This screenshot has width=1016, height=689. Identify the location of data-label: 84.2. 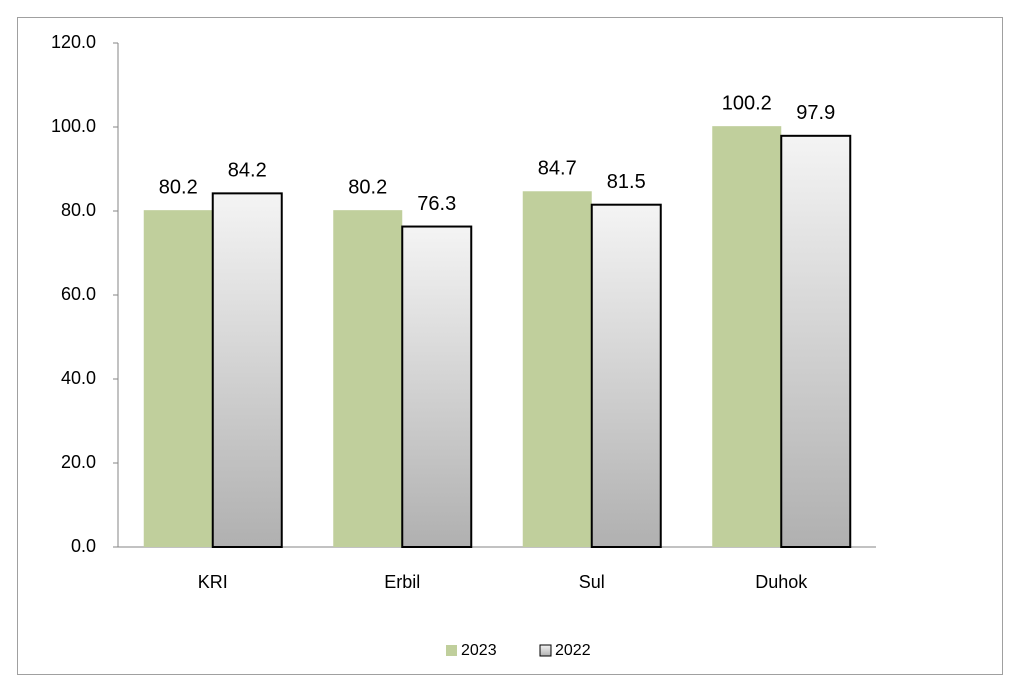
(247, 171).